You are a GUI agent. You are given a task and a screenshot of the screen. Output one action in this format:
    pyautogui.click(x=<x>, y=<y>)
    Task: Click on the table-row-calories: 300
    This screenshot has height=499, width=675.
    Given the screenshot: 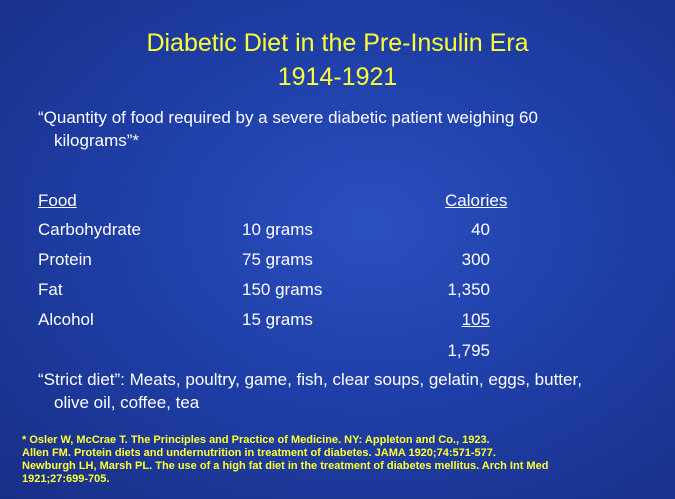 What is the action you would take?
    pyautogui.click(x=475, y=259)
    